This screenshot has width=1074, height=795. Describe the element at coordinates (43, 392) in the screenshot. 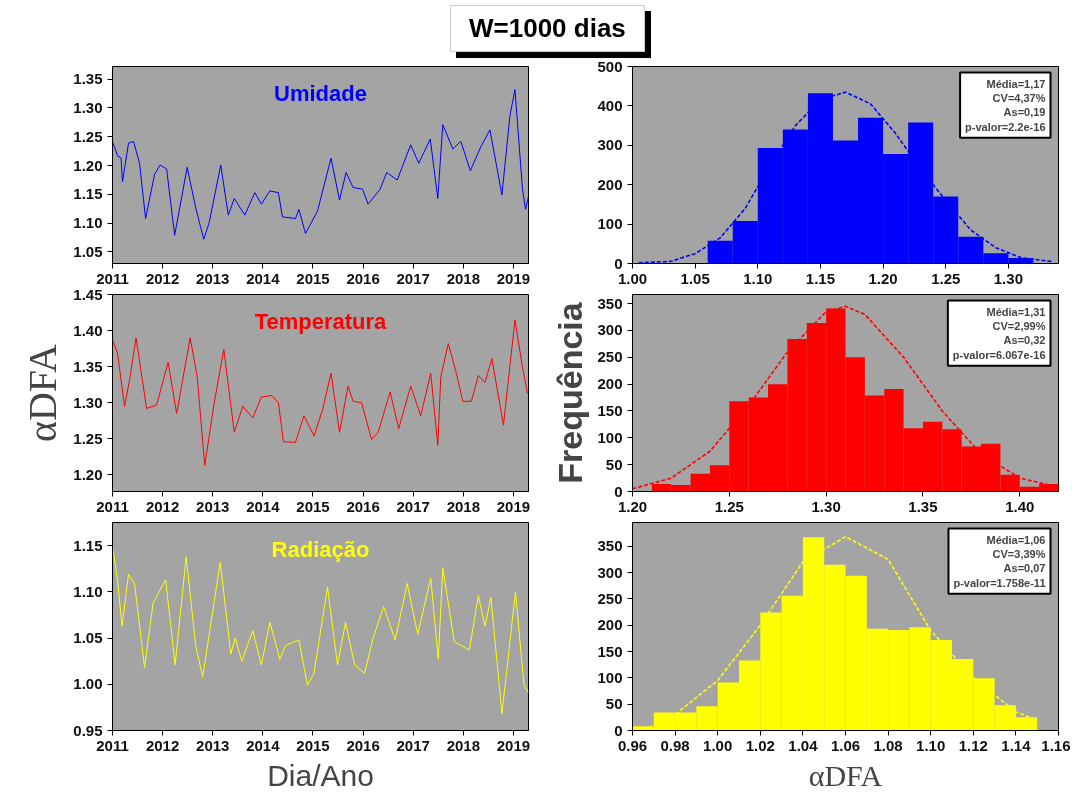

I see `y-axis-title: αDFA` at that location.